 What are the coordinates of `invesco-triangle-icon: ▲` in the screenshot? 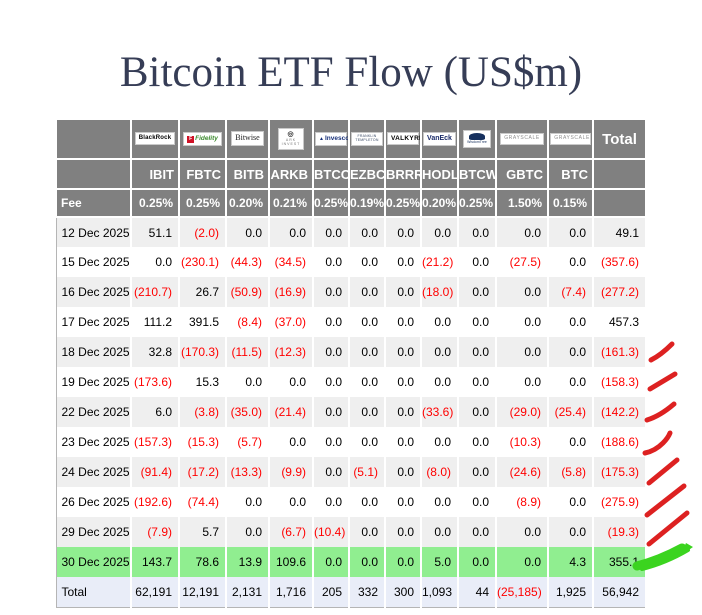 It's located at (321, 139).